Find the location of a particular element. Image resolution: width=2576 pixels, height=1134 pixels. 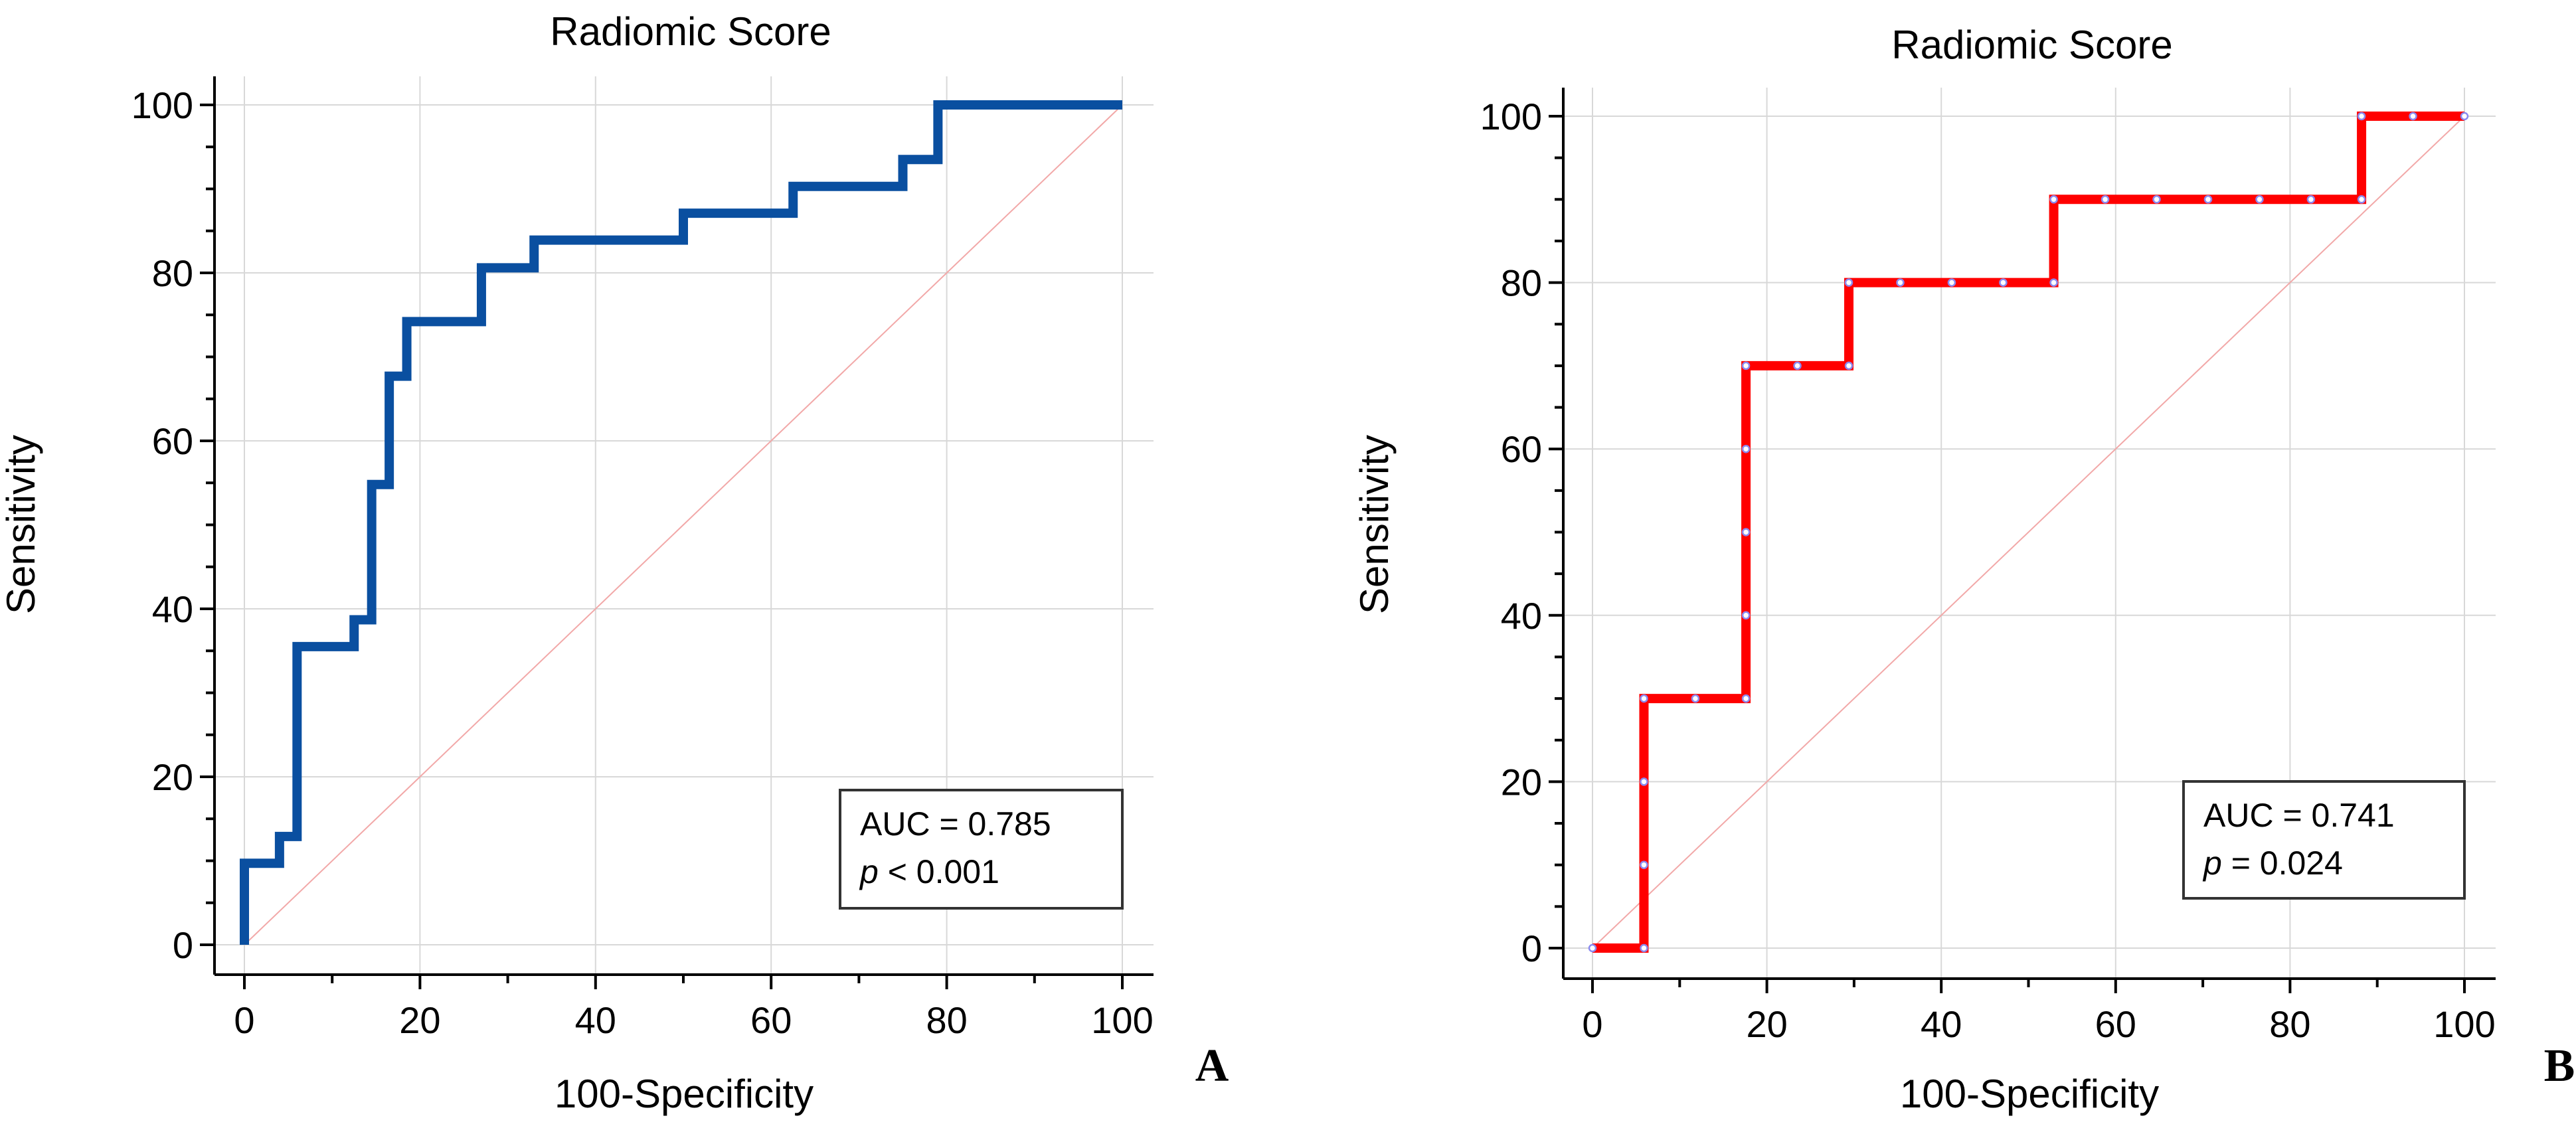

chart-b-p-value-text: p = 0.024 is located at coordinates (2272, 863).